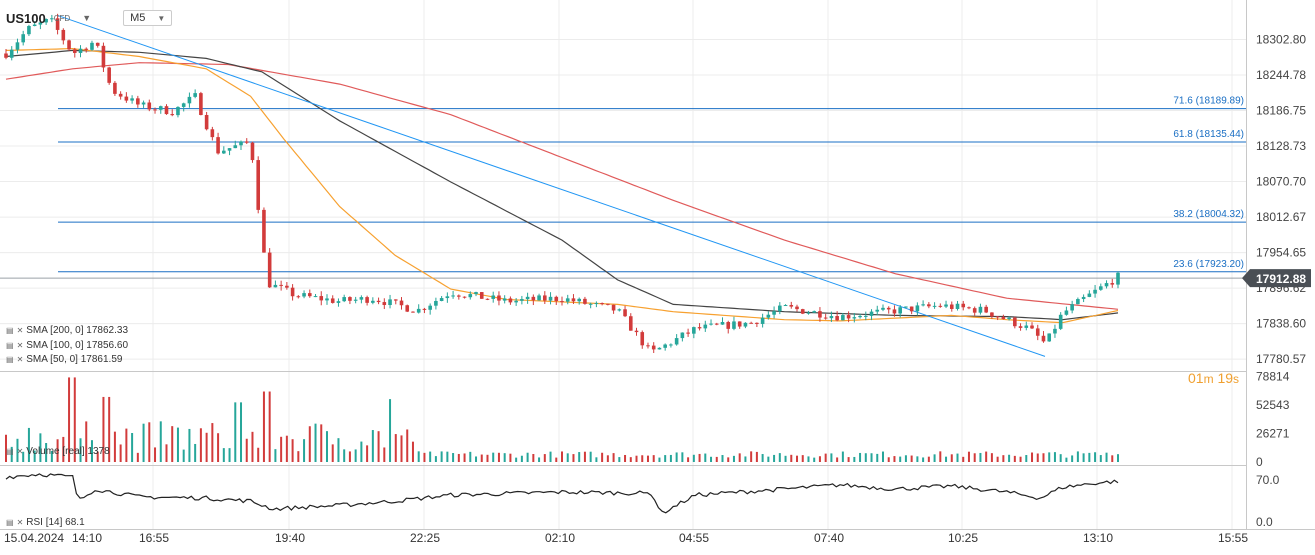 The width and height of the screenshot is (1315, 555). Describe the element at coordinates (154, 538) in the screenshot. I see `time-tick-label: 16:55` at that location.